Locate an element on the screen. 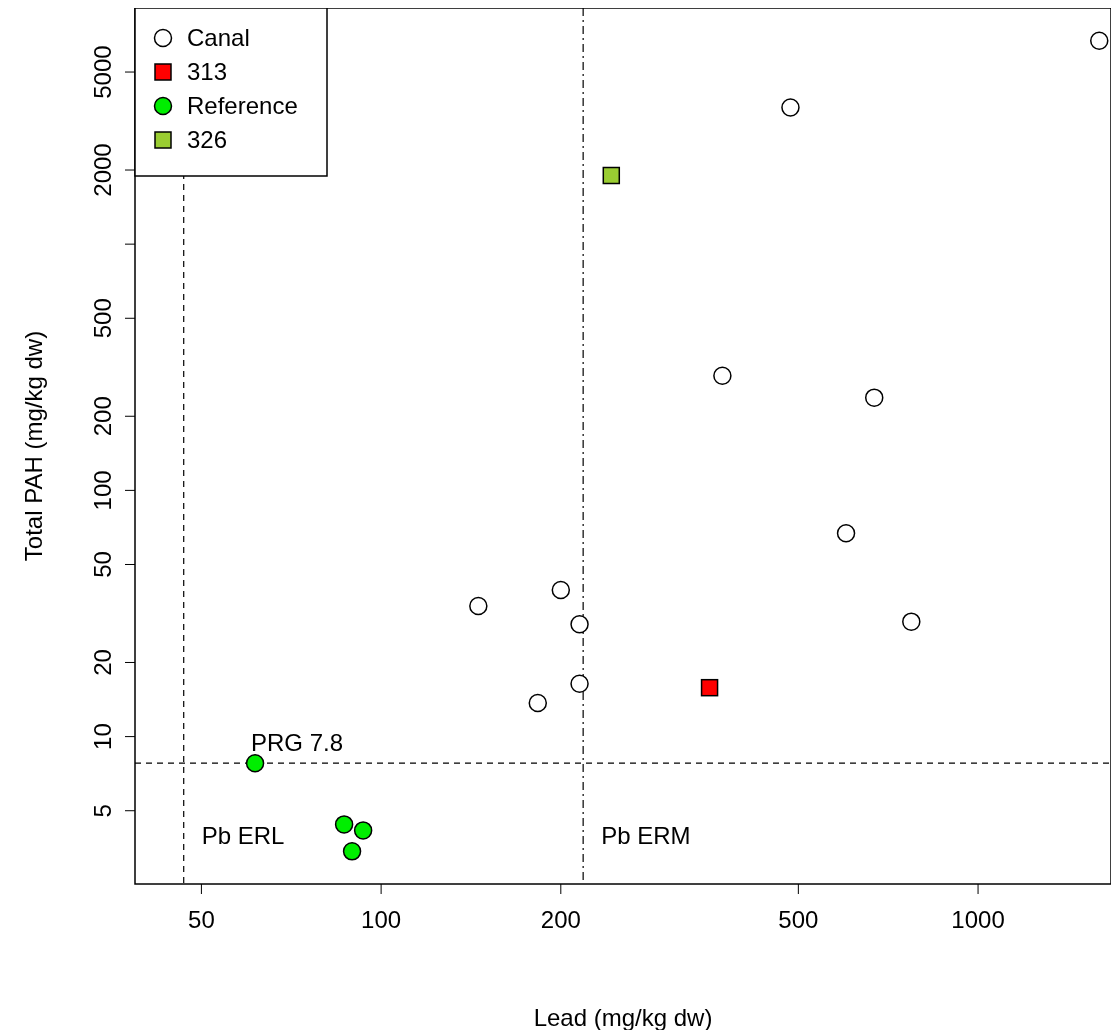  ref-line-label: Pb ERL is located at coordinates (243, 835).